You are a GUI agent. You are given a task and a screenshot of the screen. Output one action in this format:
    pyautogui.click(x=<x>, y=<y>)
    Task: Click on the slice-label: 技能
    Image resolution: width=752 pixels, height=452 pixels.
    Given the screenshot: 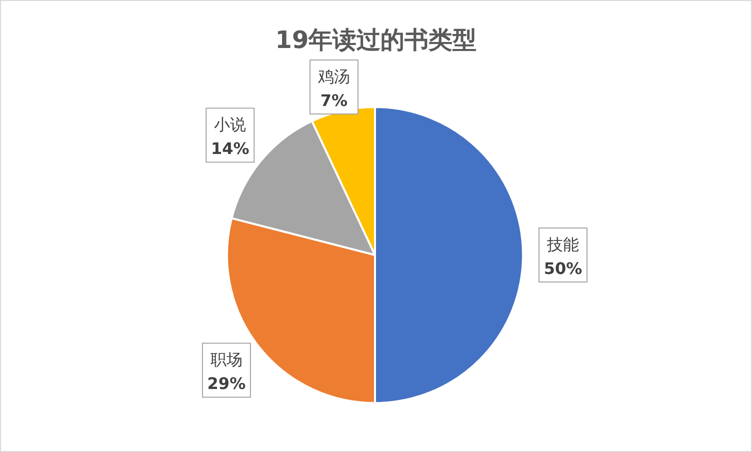 What is the action you would take?
    pyautogui.click(x=562, y=244)
    